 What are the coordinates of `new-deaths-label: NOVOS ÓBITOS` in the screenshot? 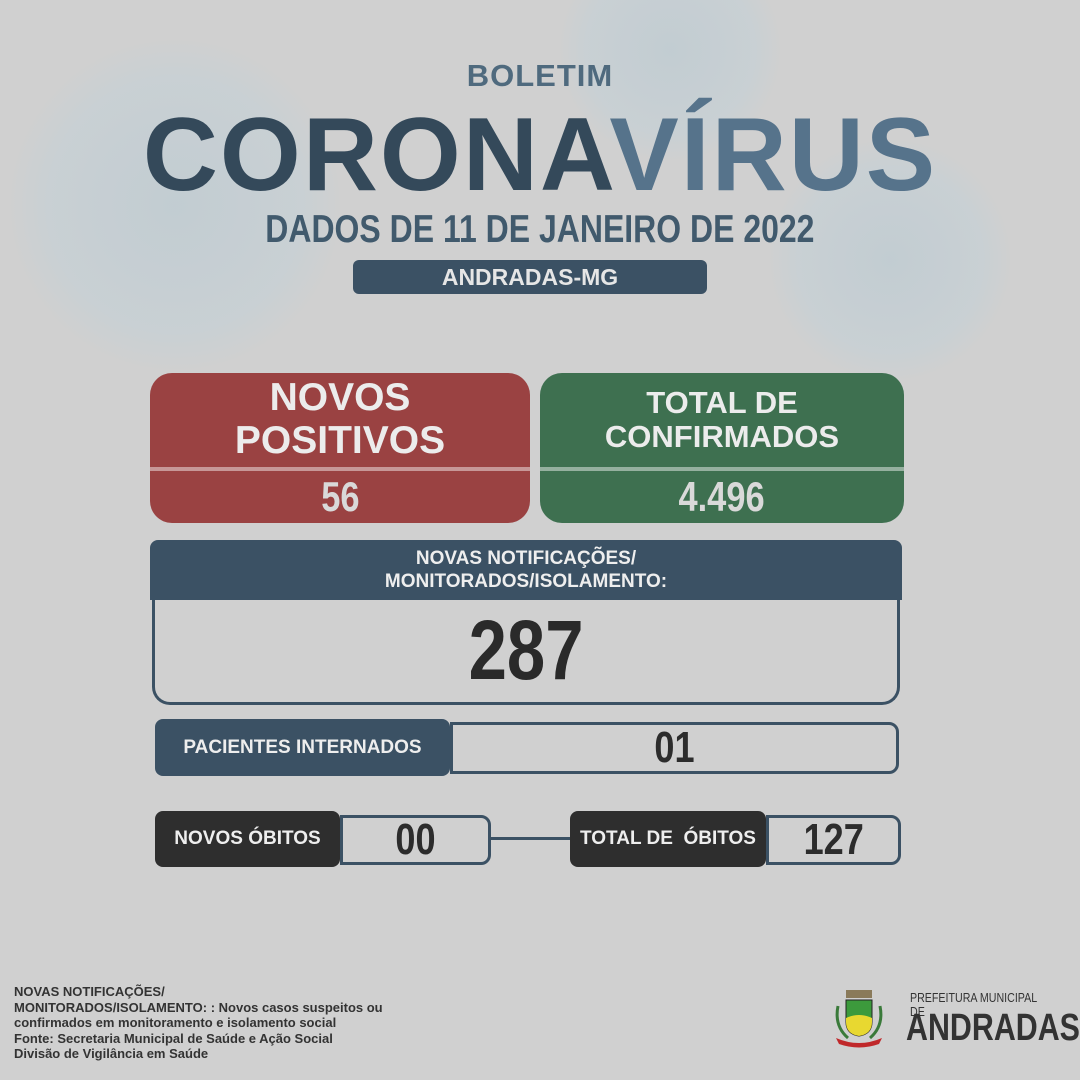 It's located at (247, 839).